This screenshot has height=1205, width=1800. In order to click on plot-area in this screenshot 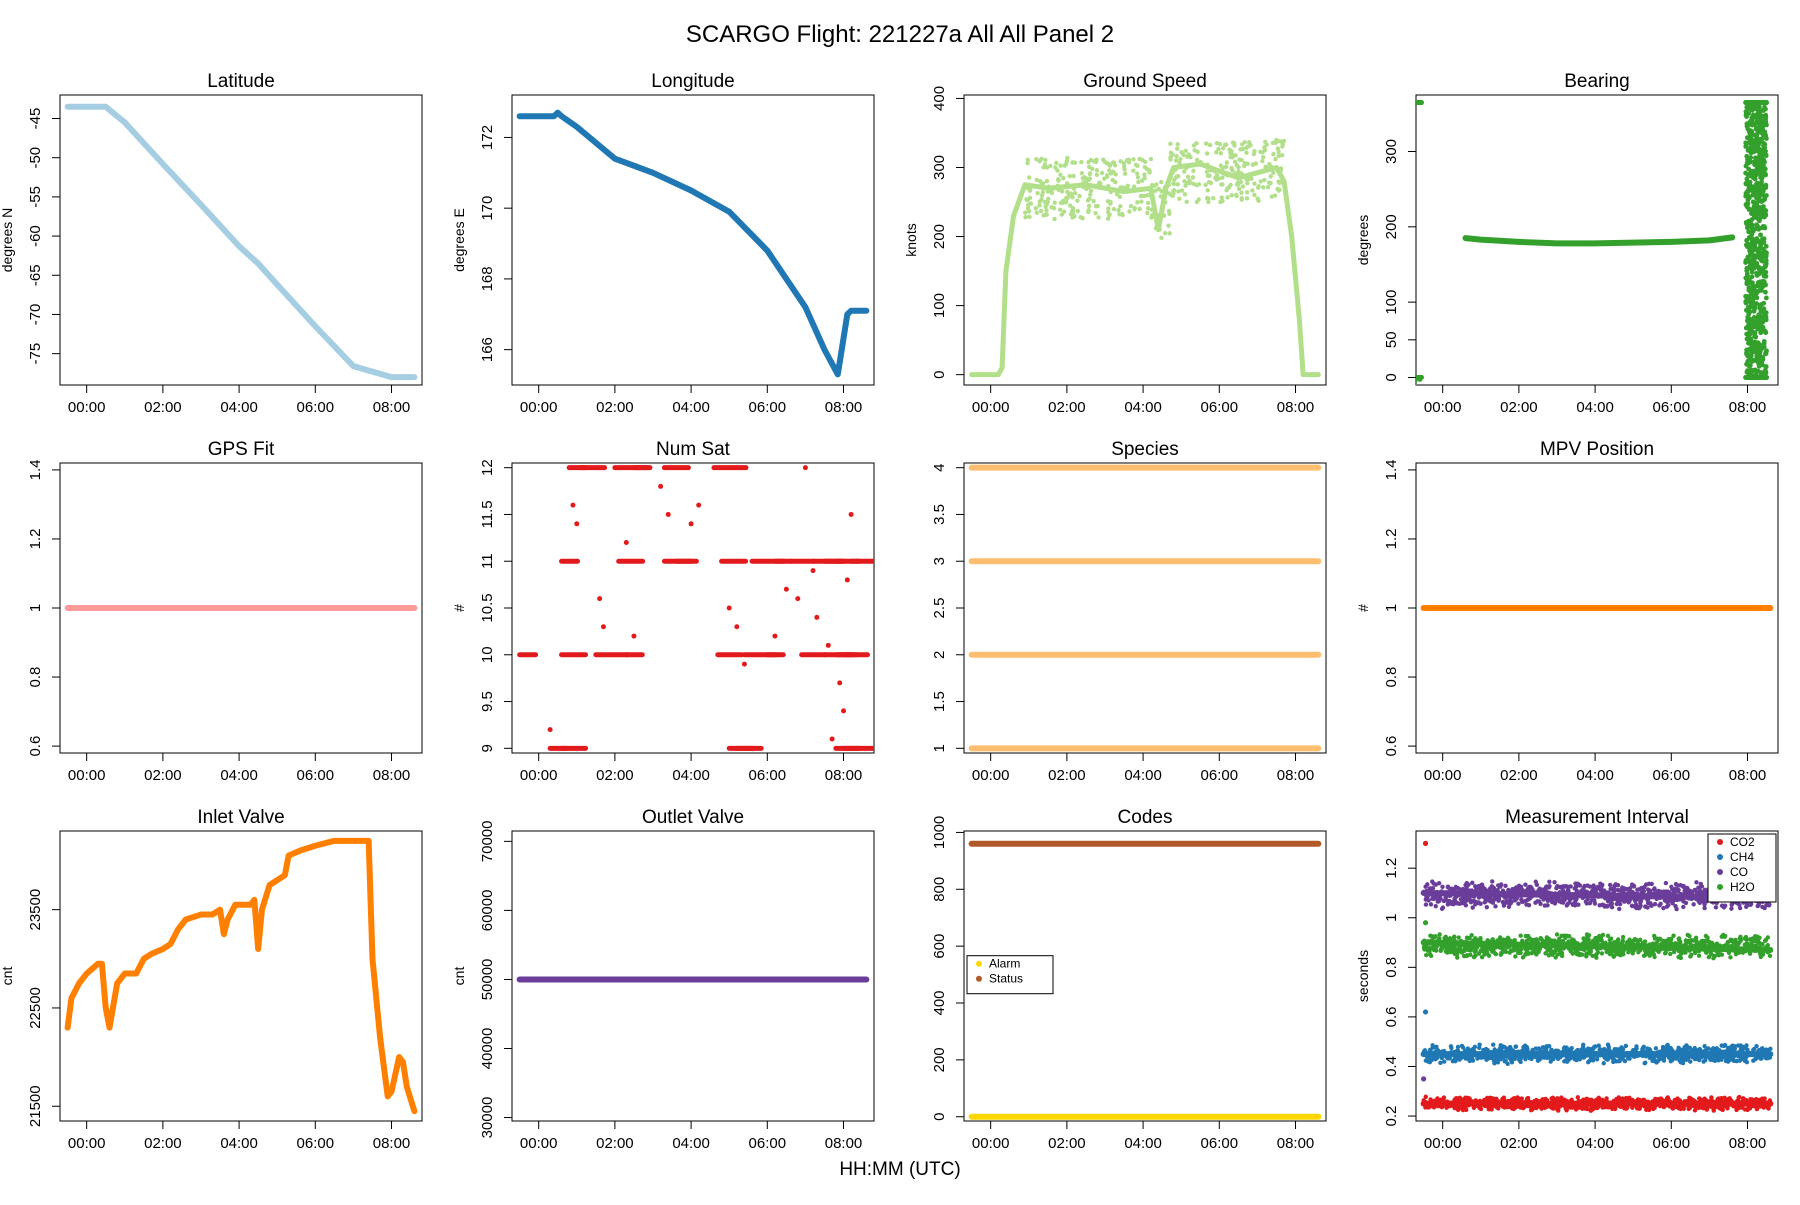, I will do `click(1573, 377)`.